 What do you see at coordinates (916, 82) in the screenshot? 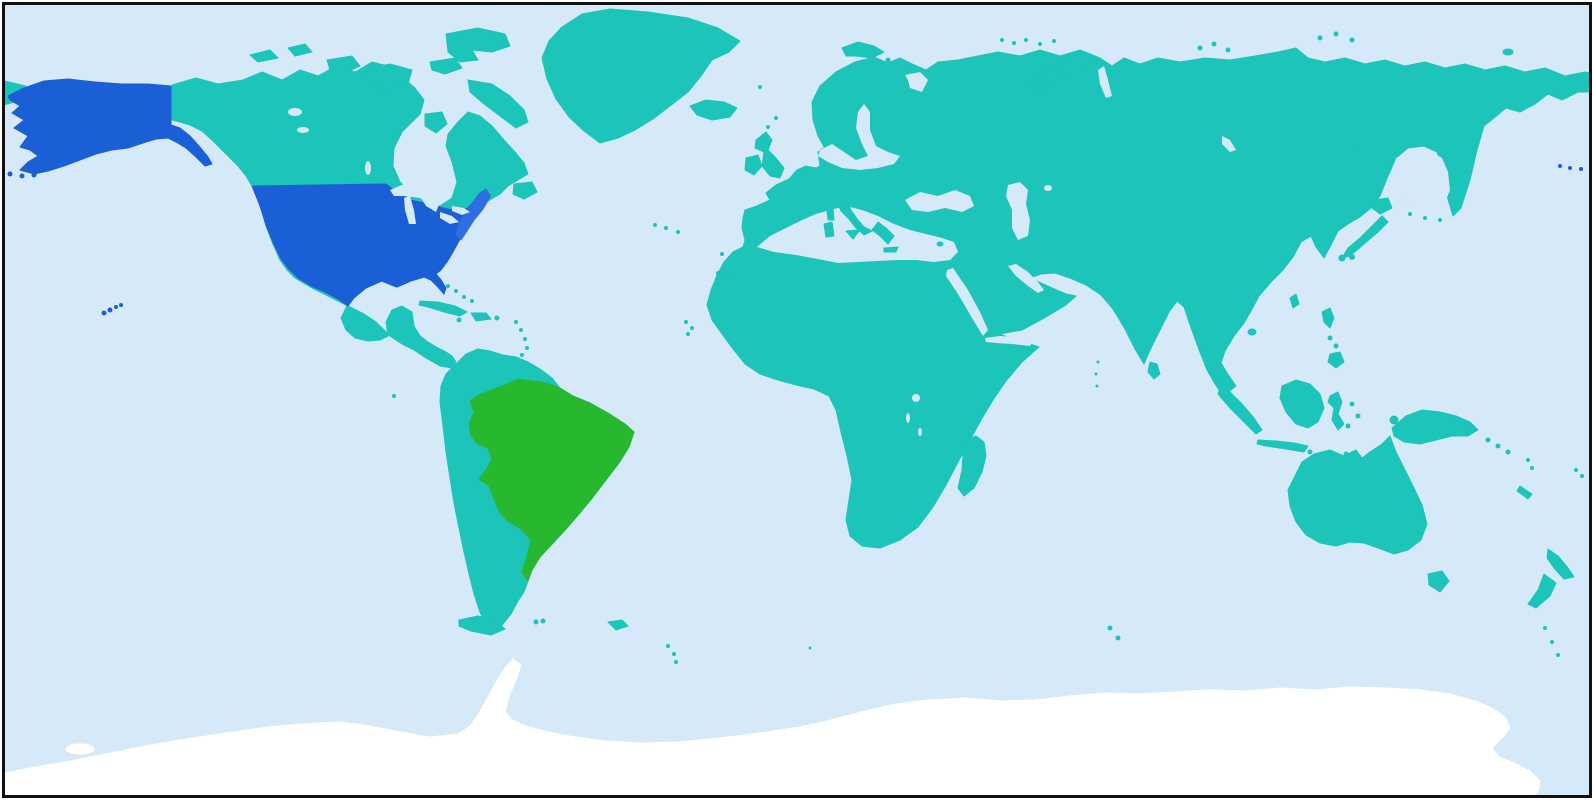
I see `white-sea` at bounding box center [916, 82].